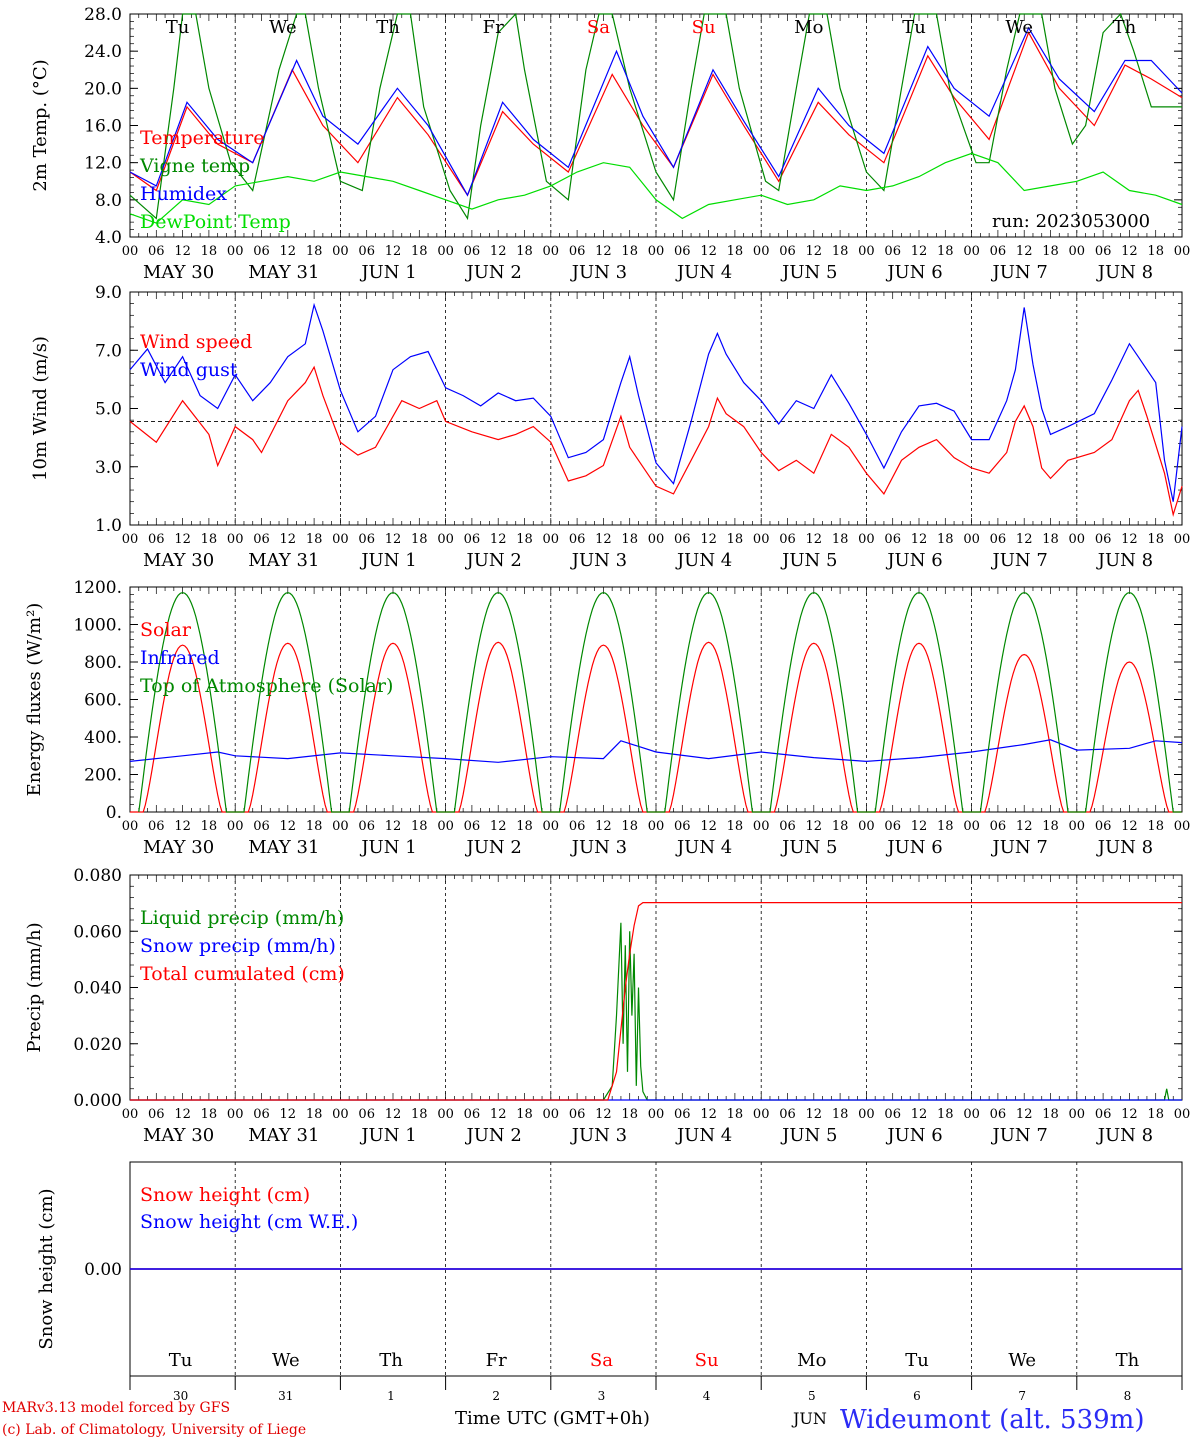 The image size is (1194, 1440). I want to click on date-label: JUN 4, so click(703, 272).